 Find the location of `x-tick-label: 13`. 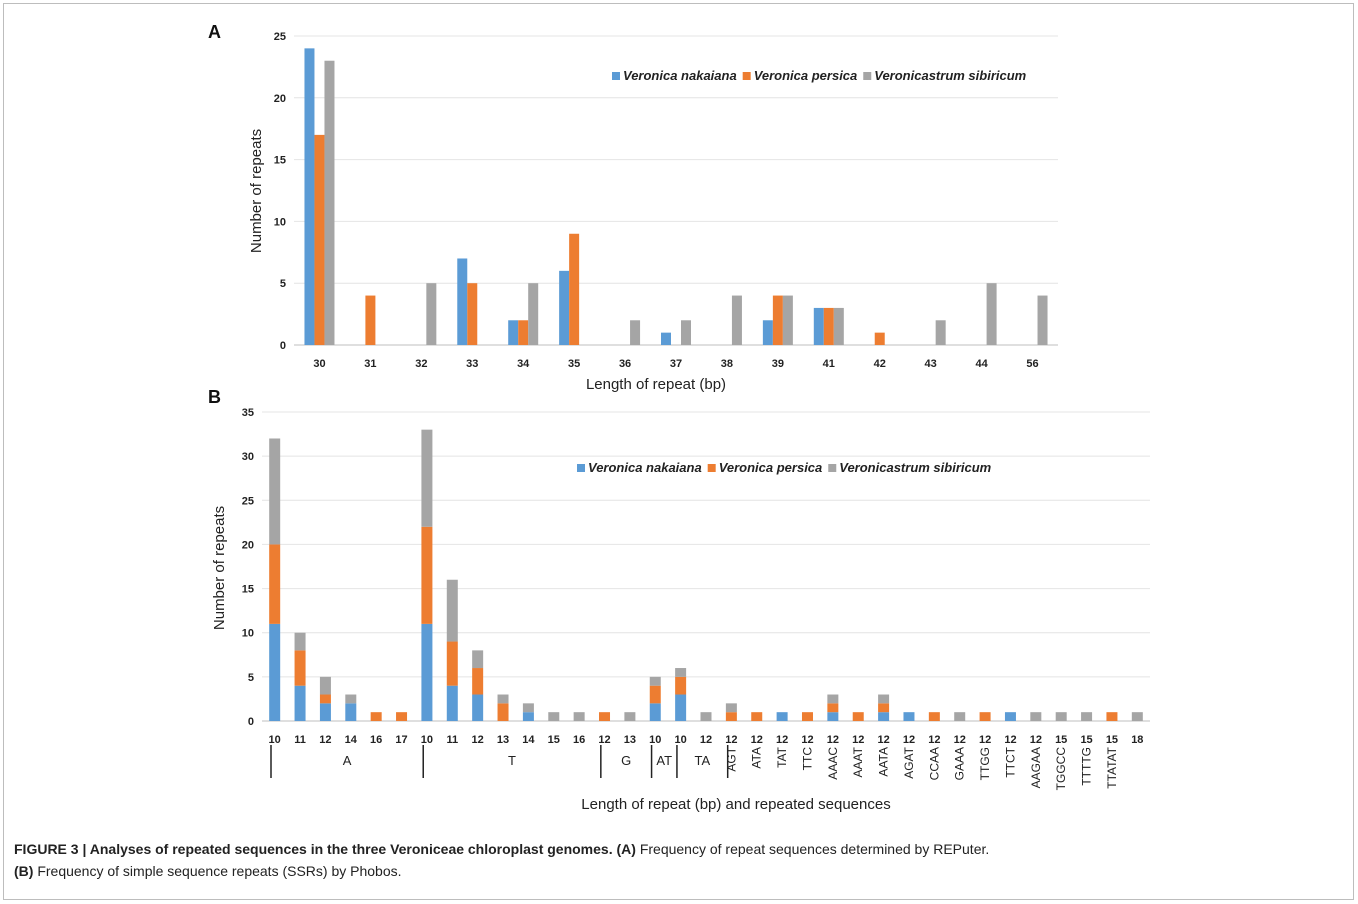

x-tick-label: 13 is located at coordinates (630, 740).